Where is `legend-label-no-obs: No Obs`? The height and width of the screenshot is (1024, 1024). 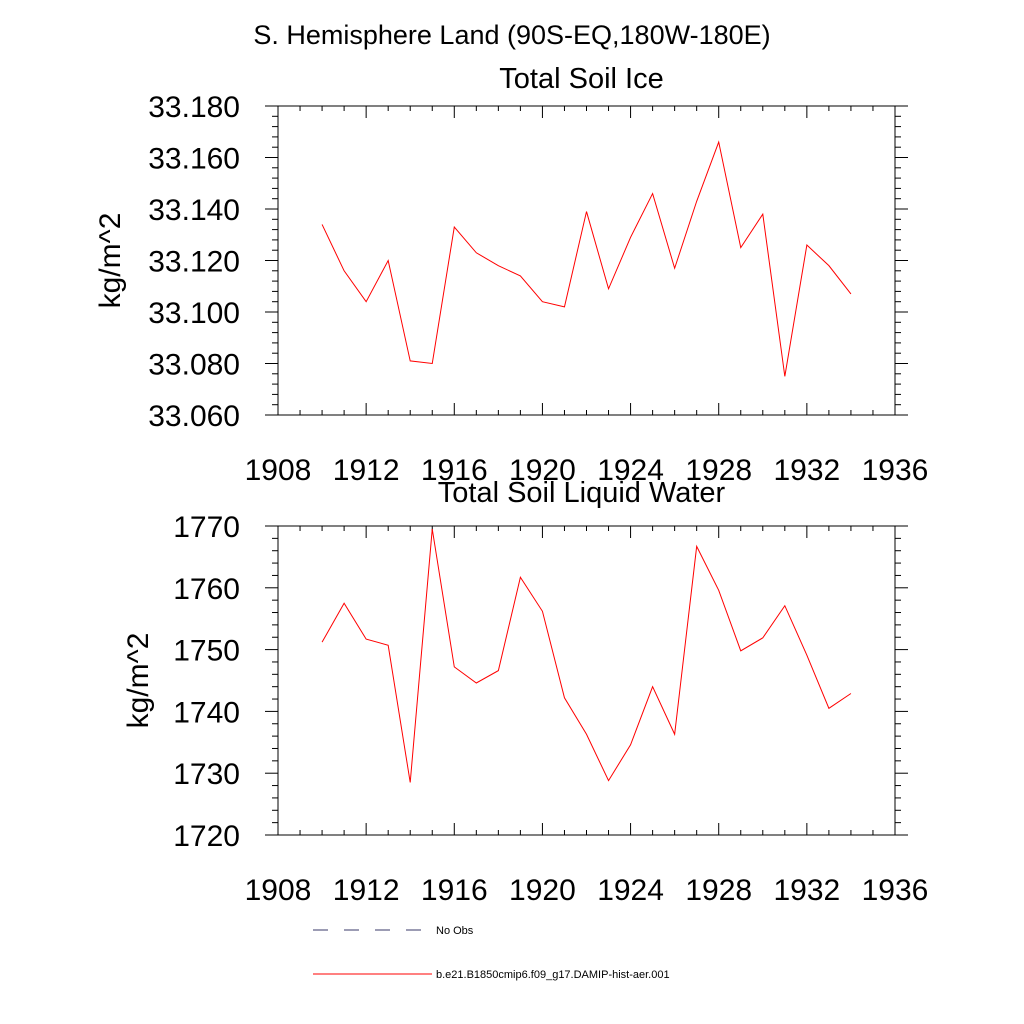 legend-label-no-obs: No Obs is located at coordinates (455, 931).